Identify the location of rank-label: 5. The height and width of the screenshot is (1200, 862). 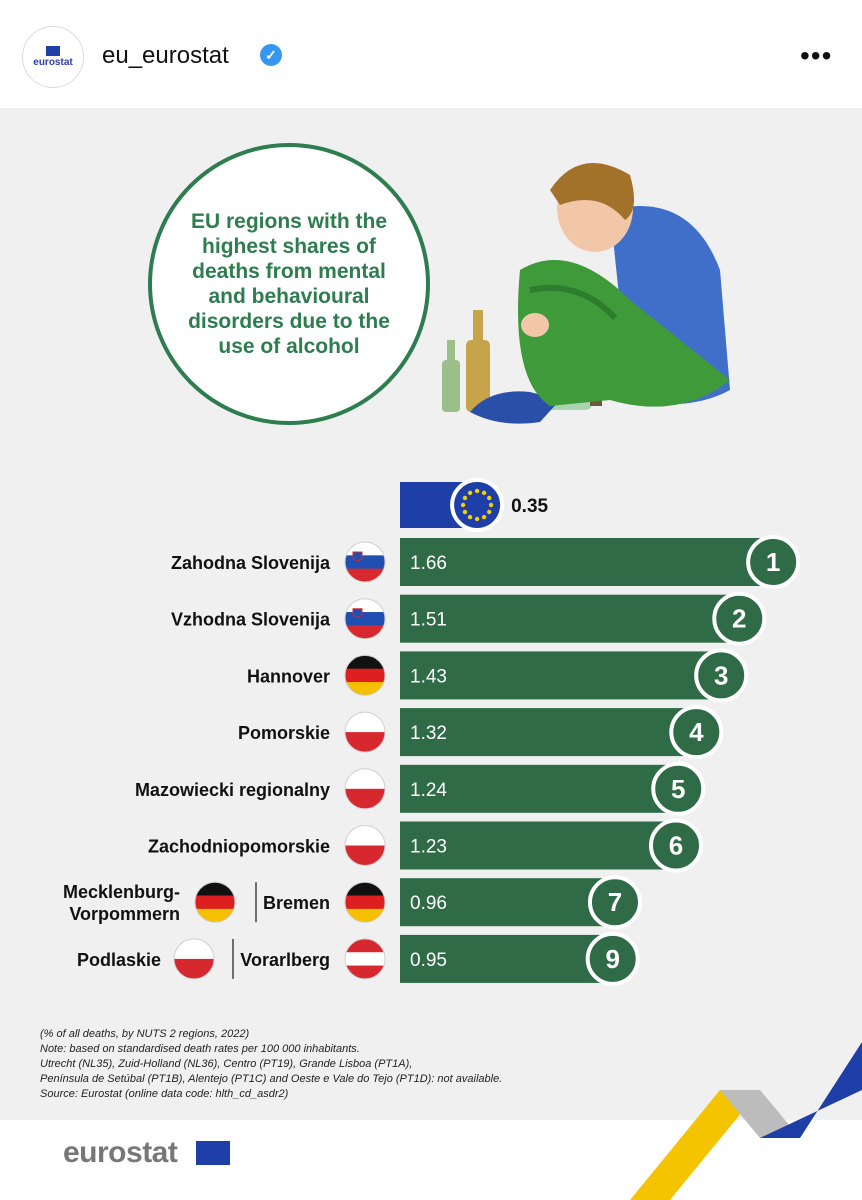
(678, 789).